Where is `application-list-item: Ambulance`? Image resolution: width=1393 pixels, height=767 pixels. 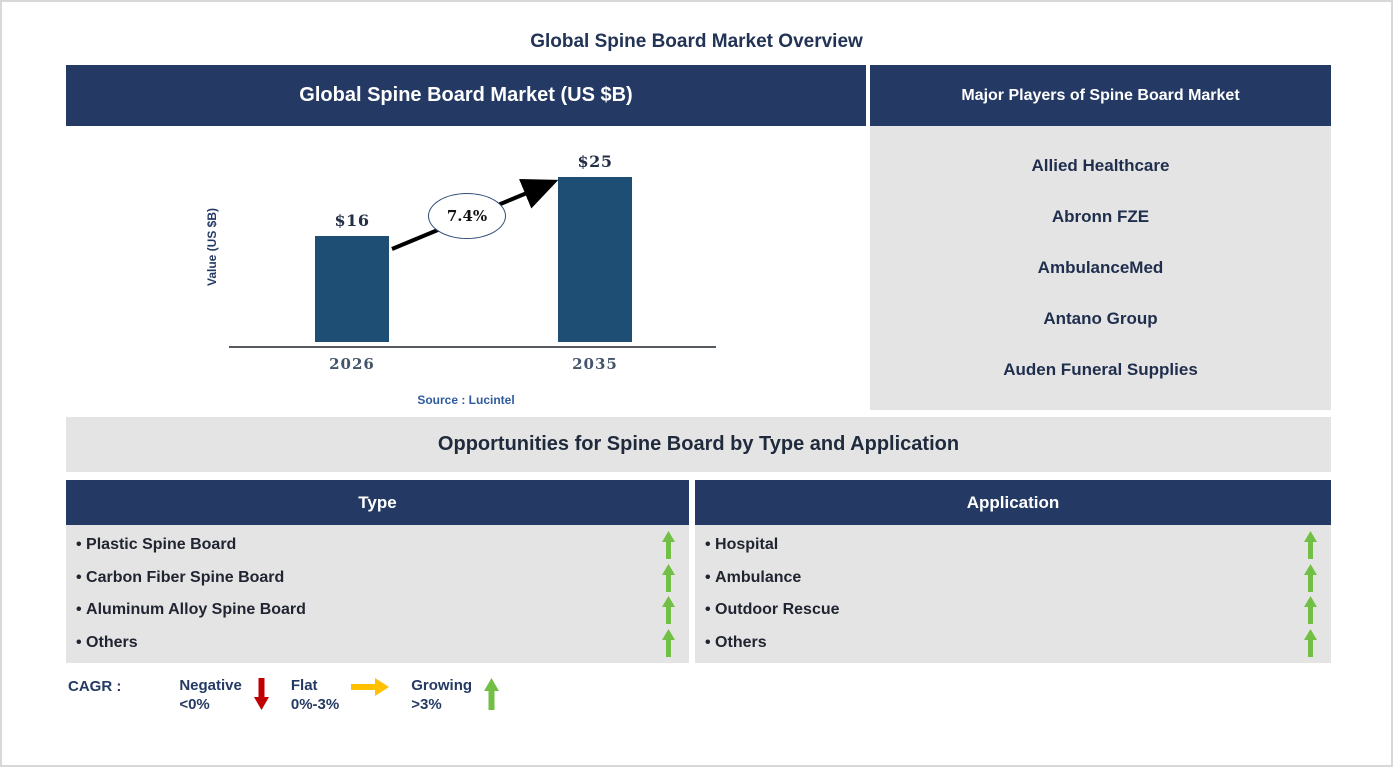 application-list-item: Ambulance is located at coordinates (1013, 577).